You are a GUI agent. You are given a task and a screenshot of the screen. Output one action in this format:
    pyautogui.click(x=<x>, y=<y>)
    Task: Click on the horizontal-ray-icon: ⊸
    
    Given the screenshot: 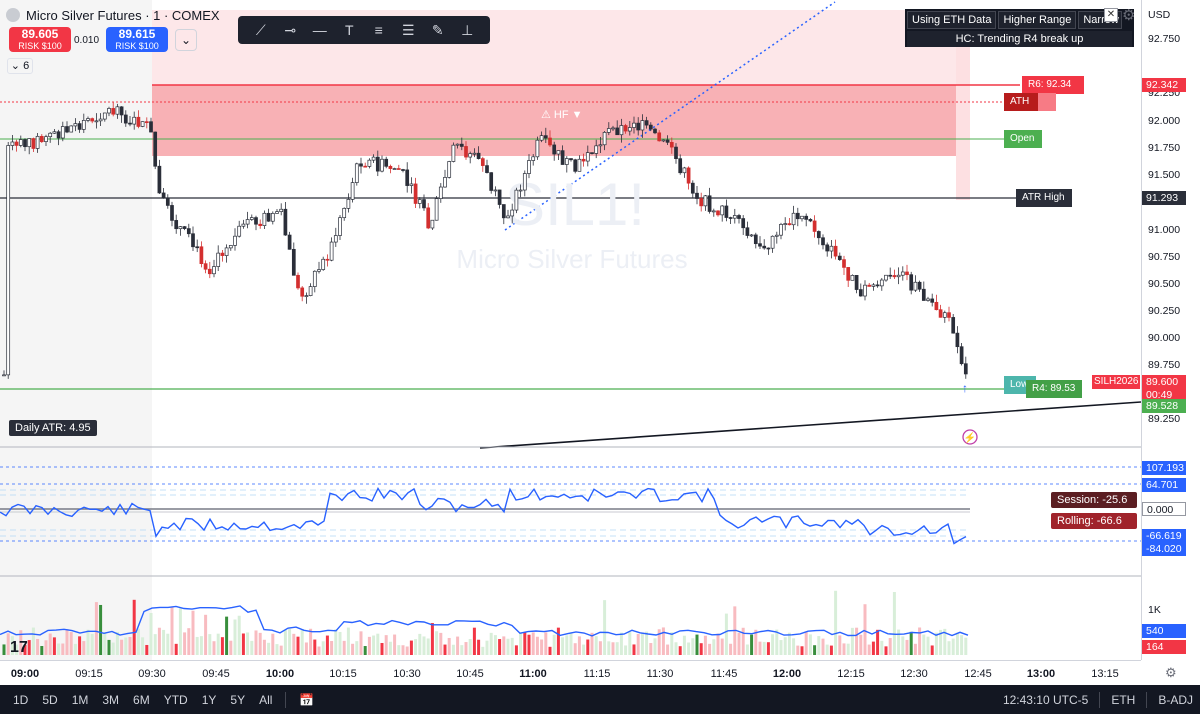 What is the action you would take?
    pyautogui.click(x=290, y=30)
    